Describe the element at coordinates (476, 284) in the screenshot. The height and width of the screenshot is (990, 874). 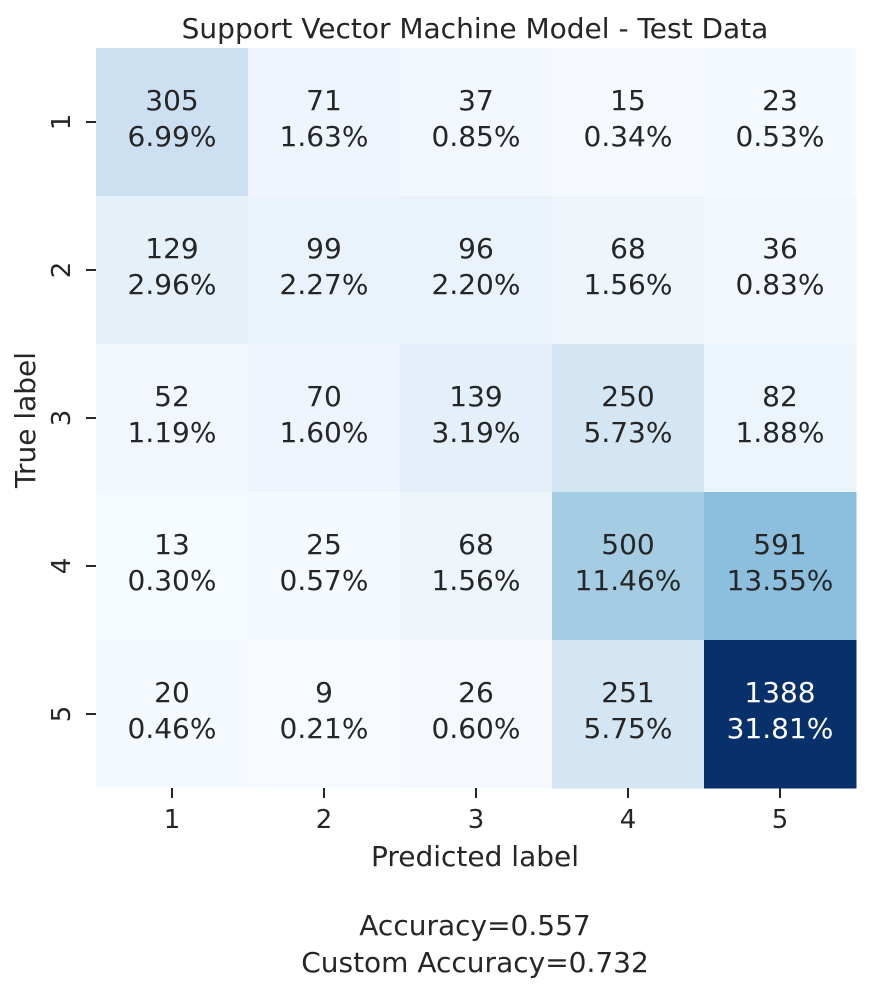
I see `cell-percent-label: 2.20%` at that location.